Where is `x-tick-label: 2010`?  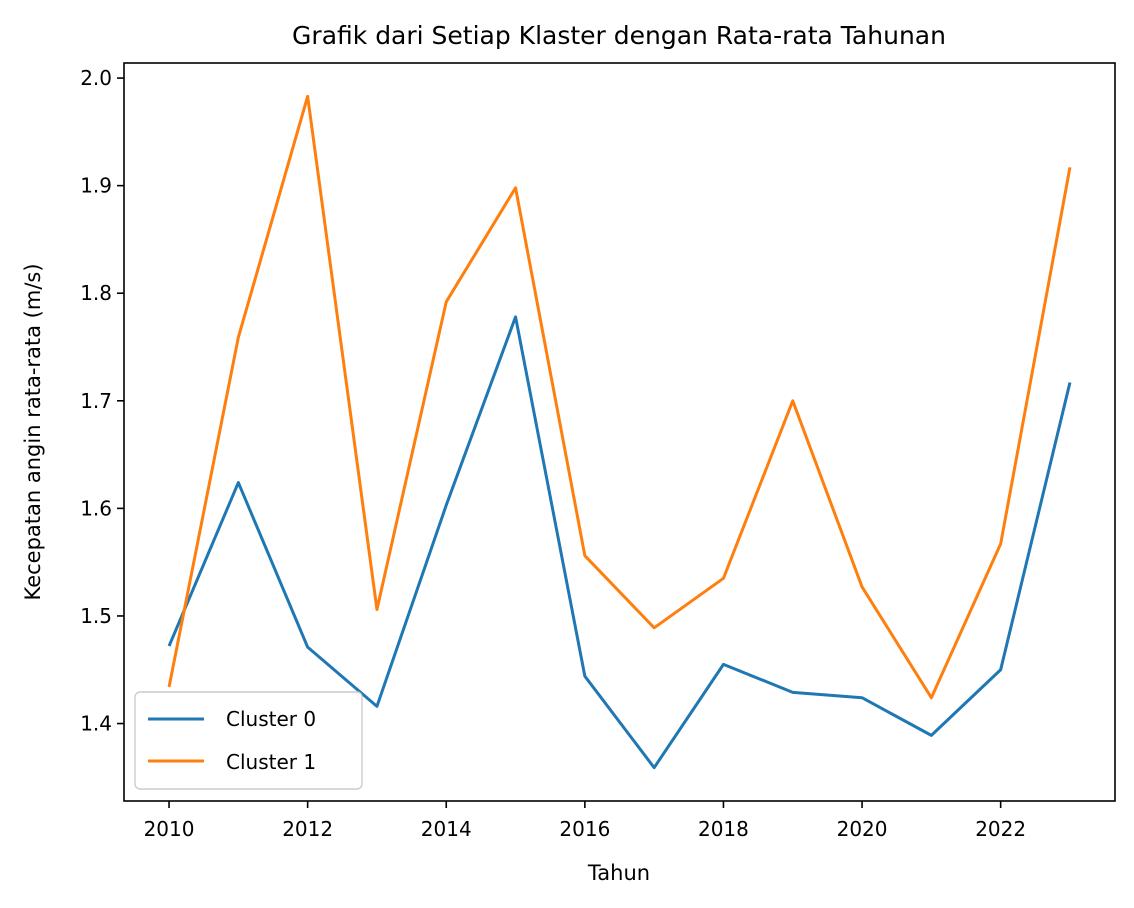 x-tick-label: 2010 is located at coordinates (169, 829).